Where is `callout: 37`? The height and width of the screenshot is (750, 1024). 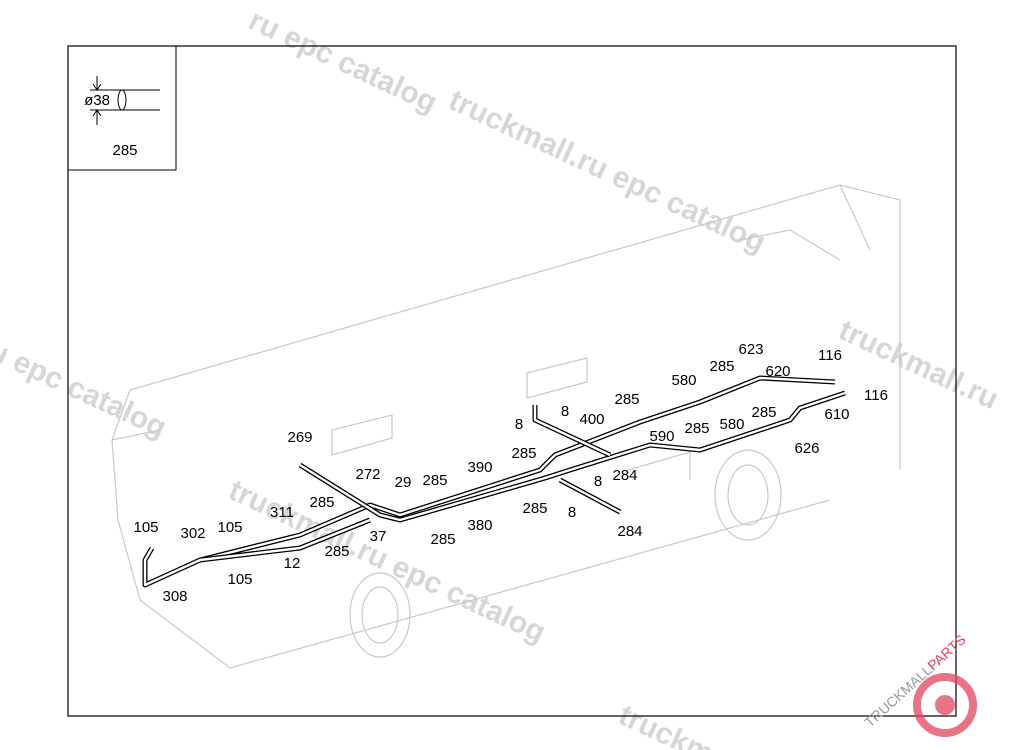 callout: 37 is located at coordinates (378, 536).